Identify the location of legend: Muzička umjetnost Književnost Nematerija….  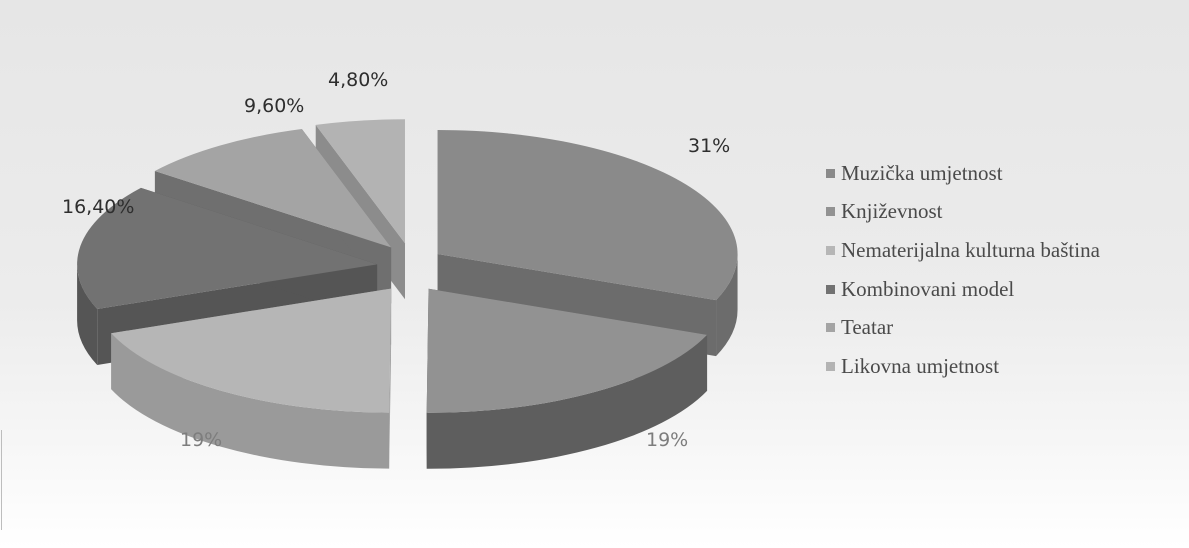
(963, 270).